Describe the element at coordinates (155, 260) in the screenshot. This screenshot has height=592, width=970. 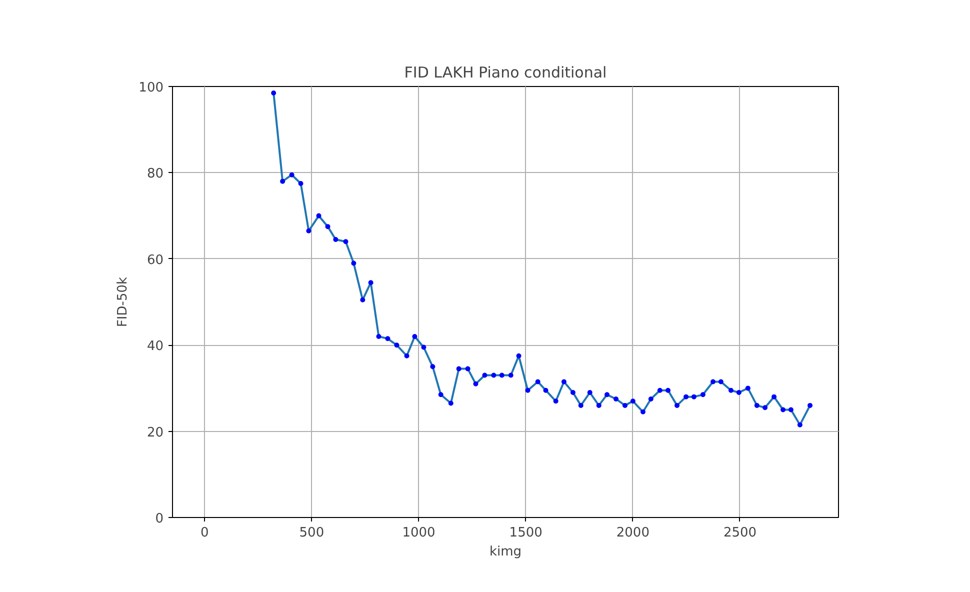
I see `y-tick-label: 60` at that location.